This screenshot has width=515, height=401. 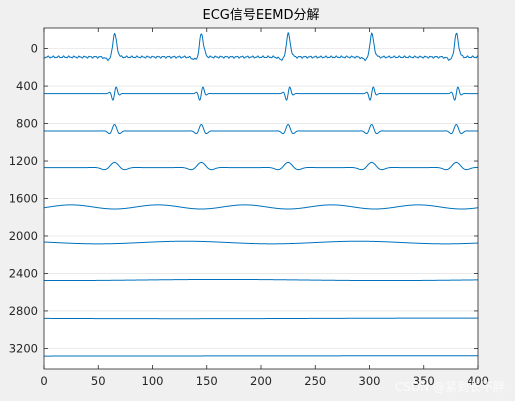 What do you see at coordinates (424, 381) in the screenshot?
I see `x-tick-label: 350` at bounding box center [424, 381].